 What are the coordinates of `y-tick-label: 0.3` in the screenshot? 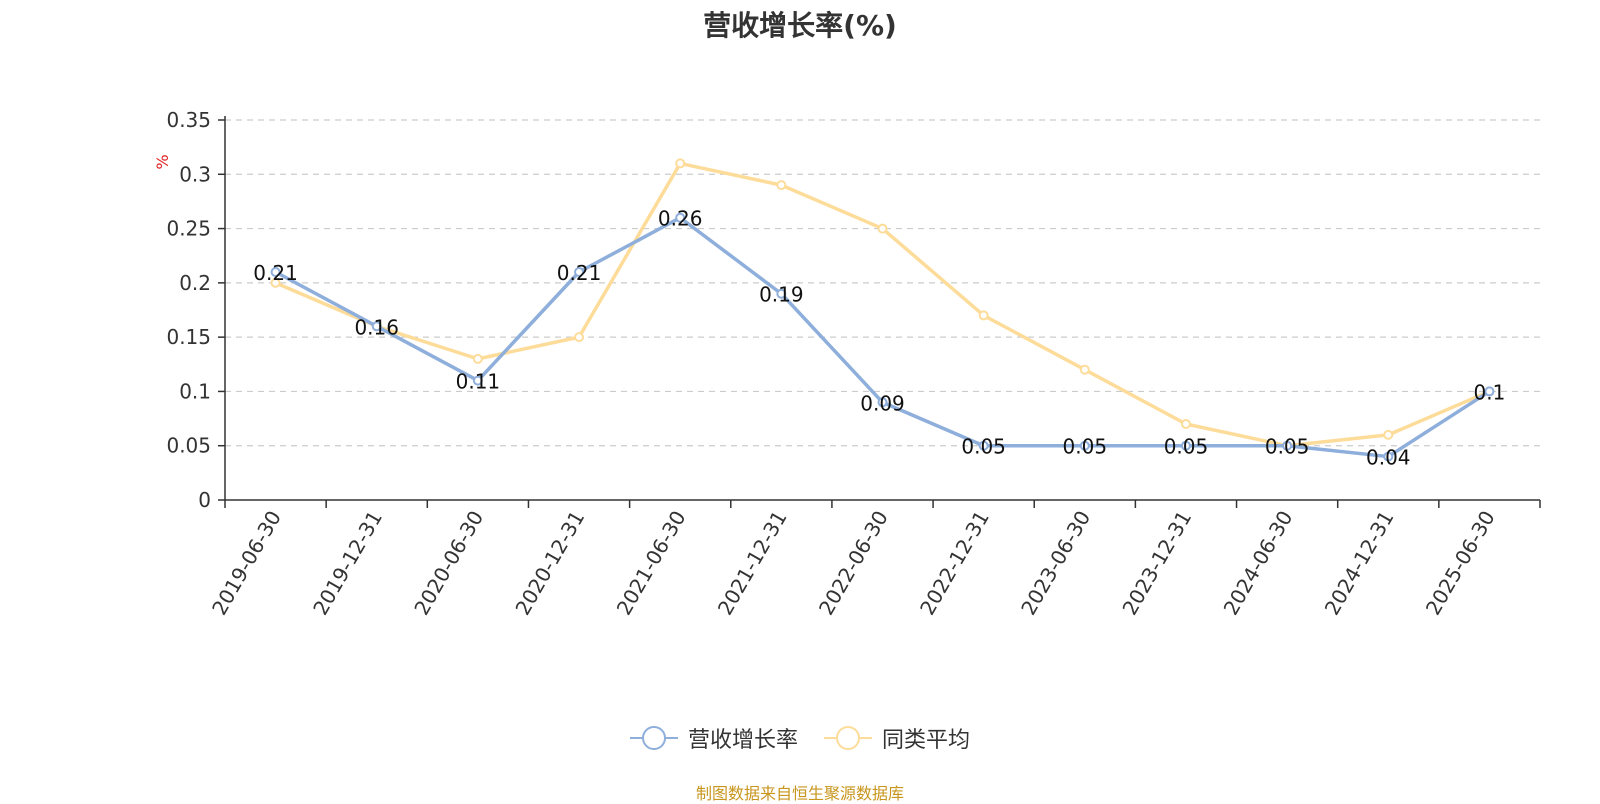 It's located at (195, 174).